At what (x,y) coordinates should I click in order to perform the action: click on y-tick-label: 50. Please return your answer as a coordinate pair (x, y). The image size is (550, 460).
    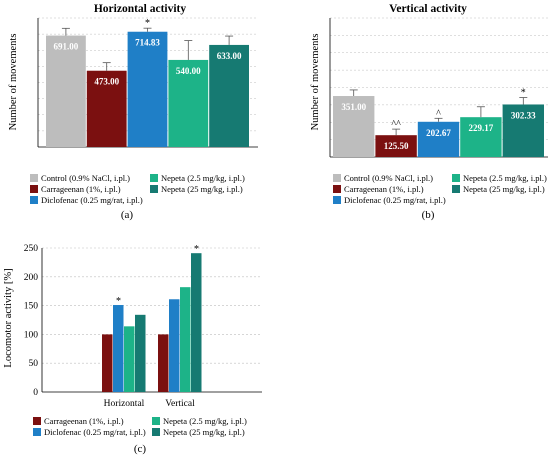
    Looking at the image, I should click on (34, 364).